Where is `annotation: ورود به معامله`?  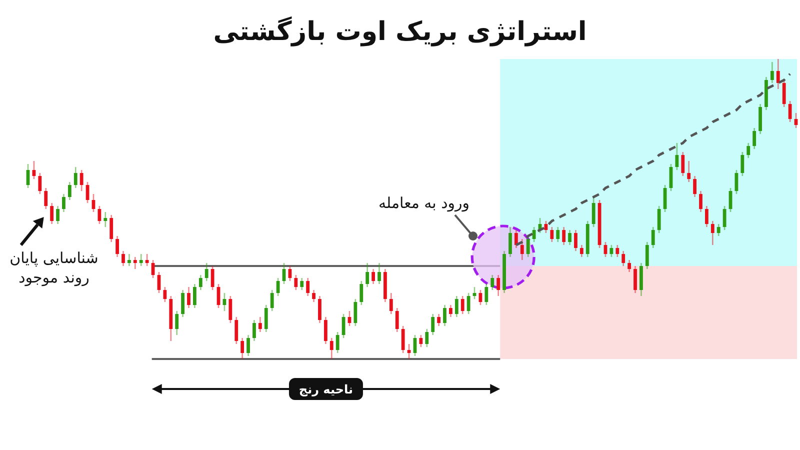 annotation: ورود به معامله is located at coordinates (424, 203).